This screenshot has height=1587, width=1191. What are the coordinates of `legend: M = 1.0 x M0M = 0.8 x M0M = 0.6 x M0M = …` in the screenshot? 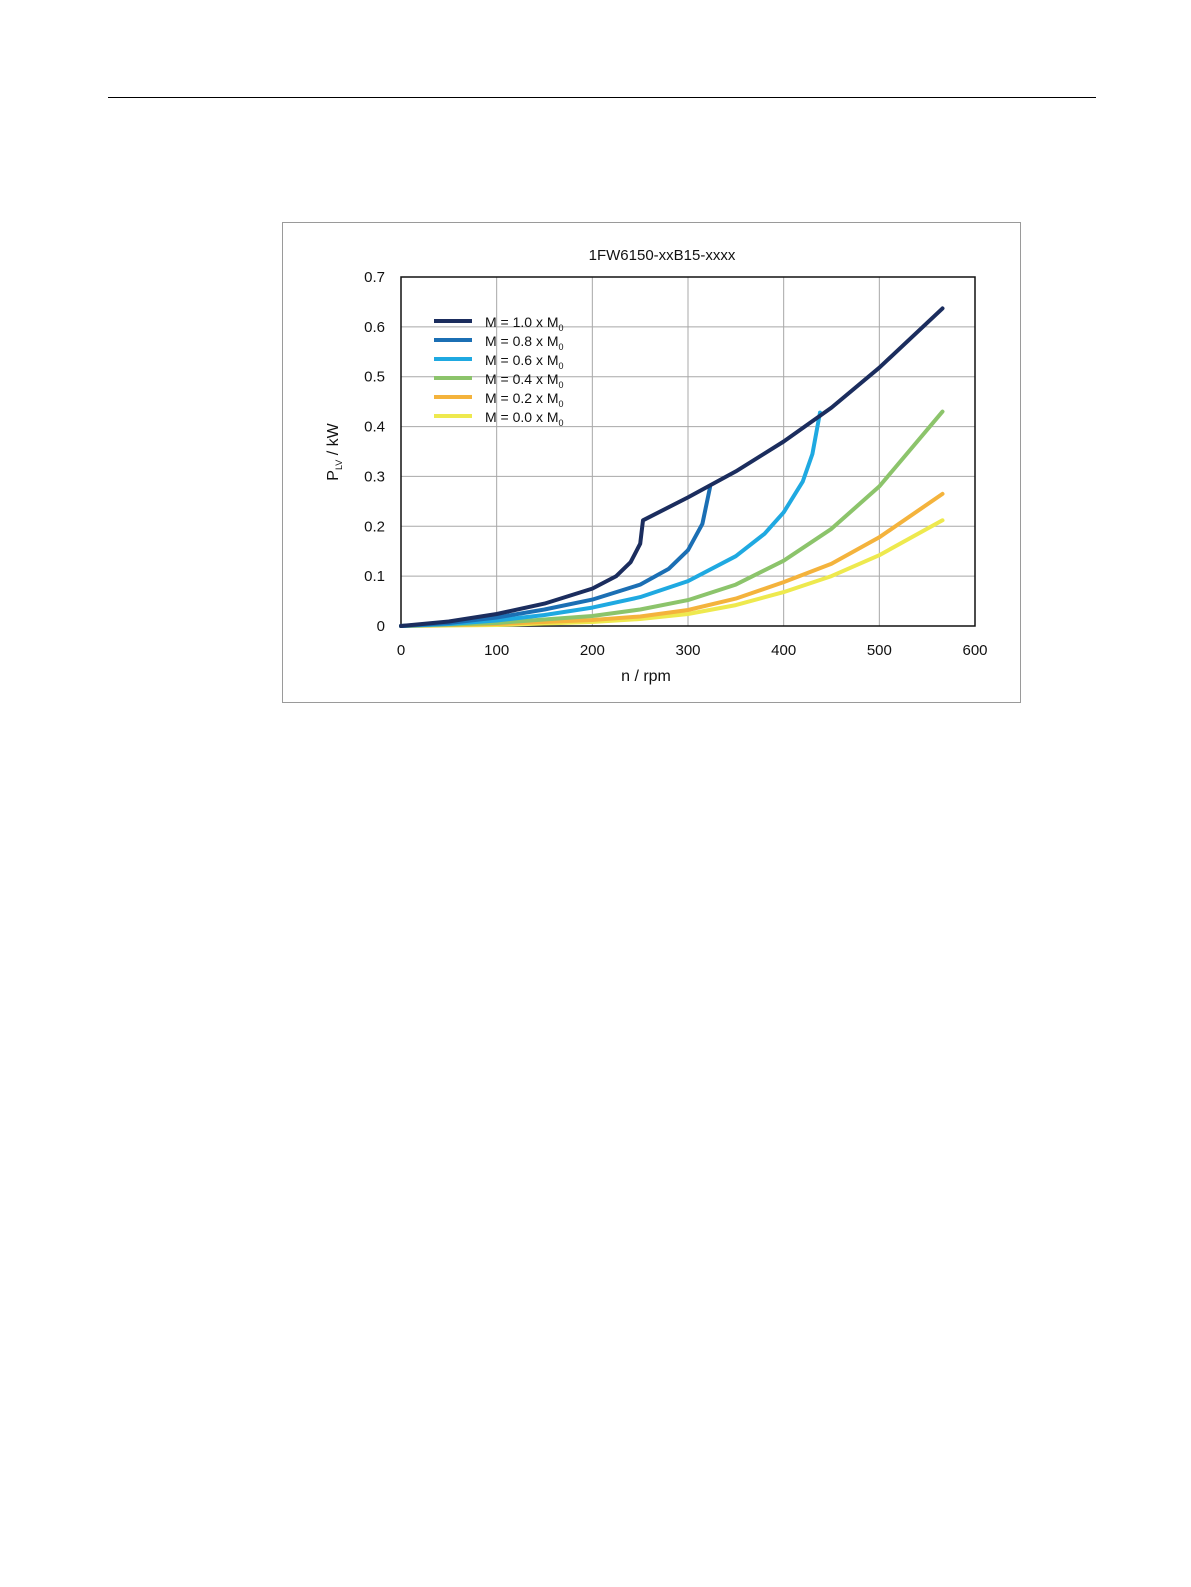 It's located at (499, 371).